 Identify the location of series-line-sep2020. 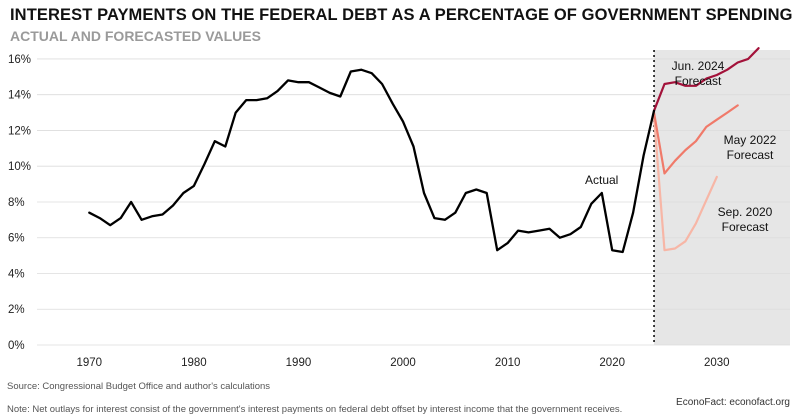
(685, 183).